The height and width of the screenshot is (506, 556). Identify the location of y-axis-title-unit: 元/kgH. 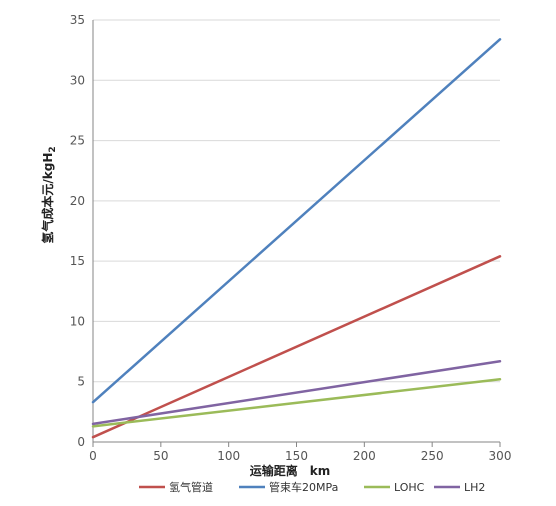
(48, 174).